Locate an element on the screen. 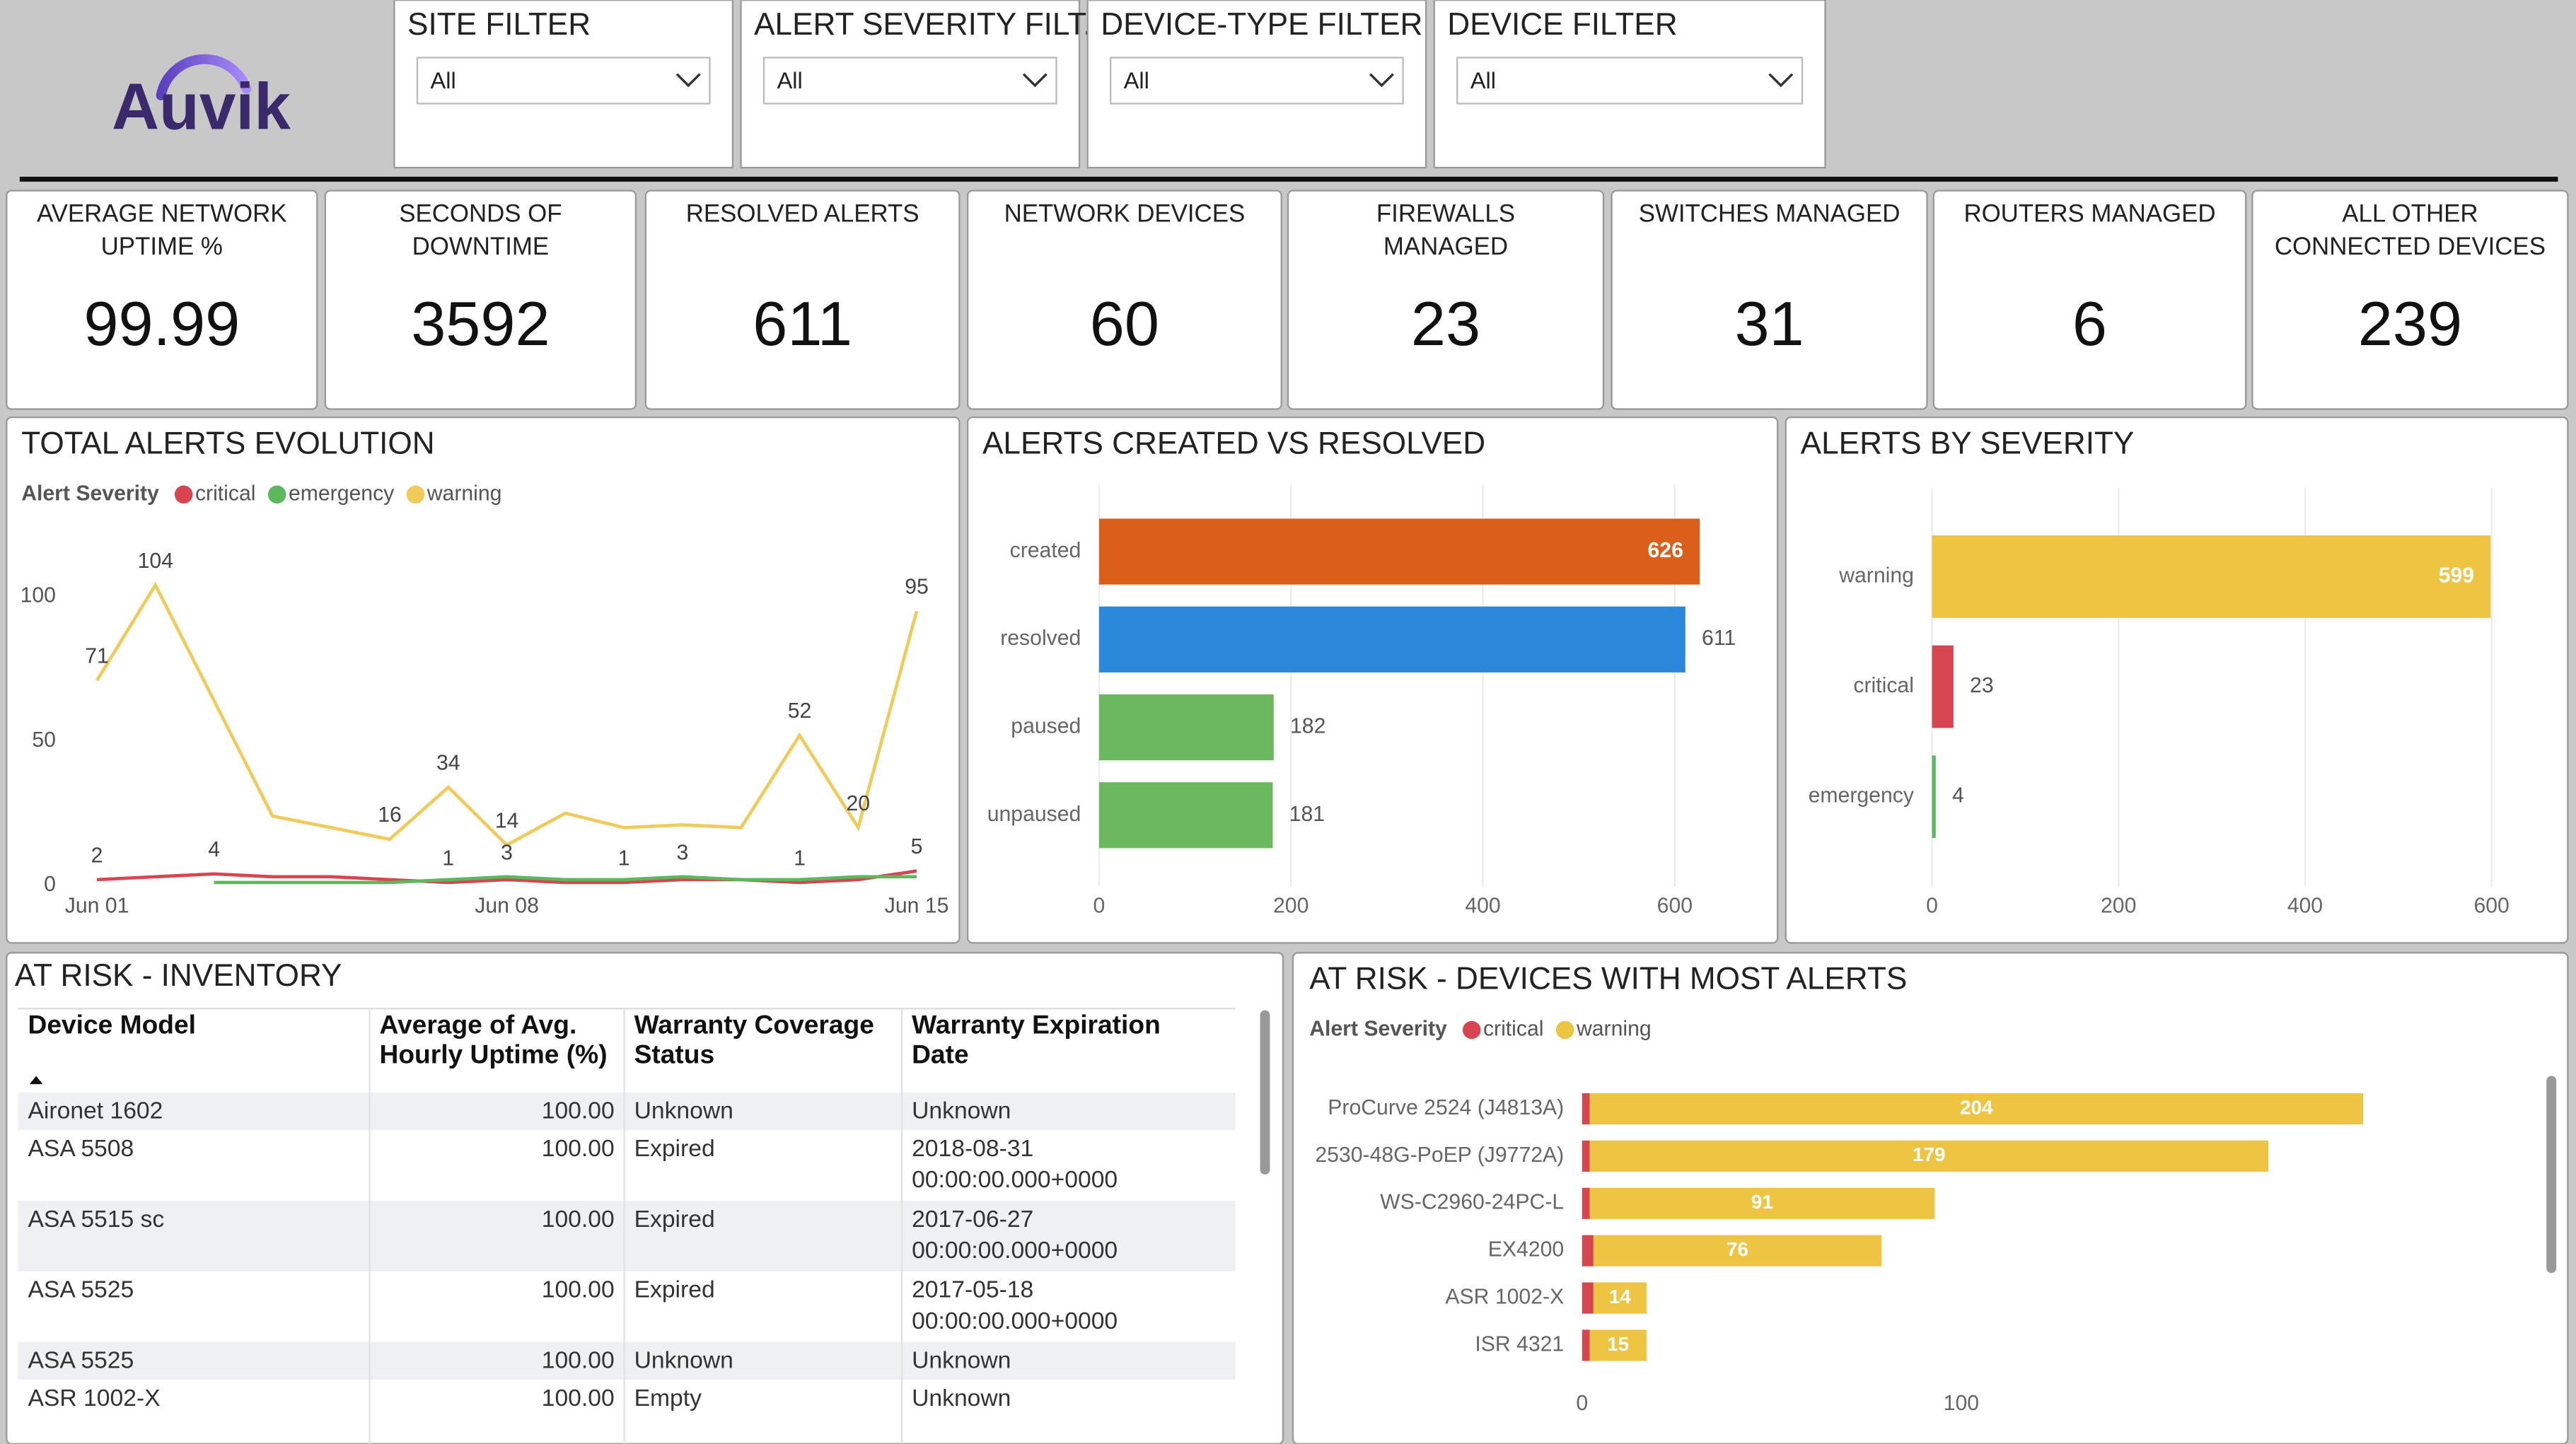 This screenshot has width=2576, height=1444. x-tick-label: 600 is located at coordinates (1675, 905).